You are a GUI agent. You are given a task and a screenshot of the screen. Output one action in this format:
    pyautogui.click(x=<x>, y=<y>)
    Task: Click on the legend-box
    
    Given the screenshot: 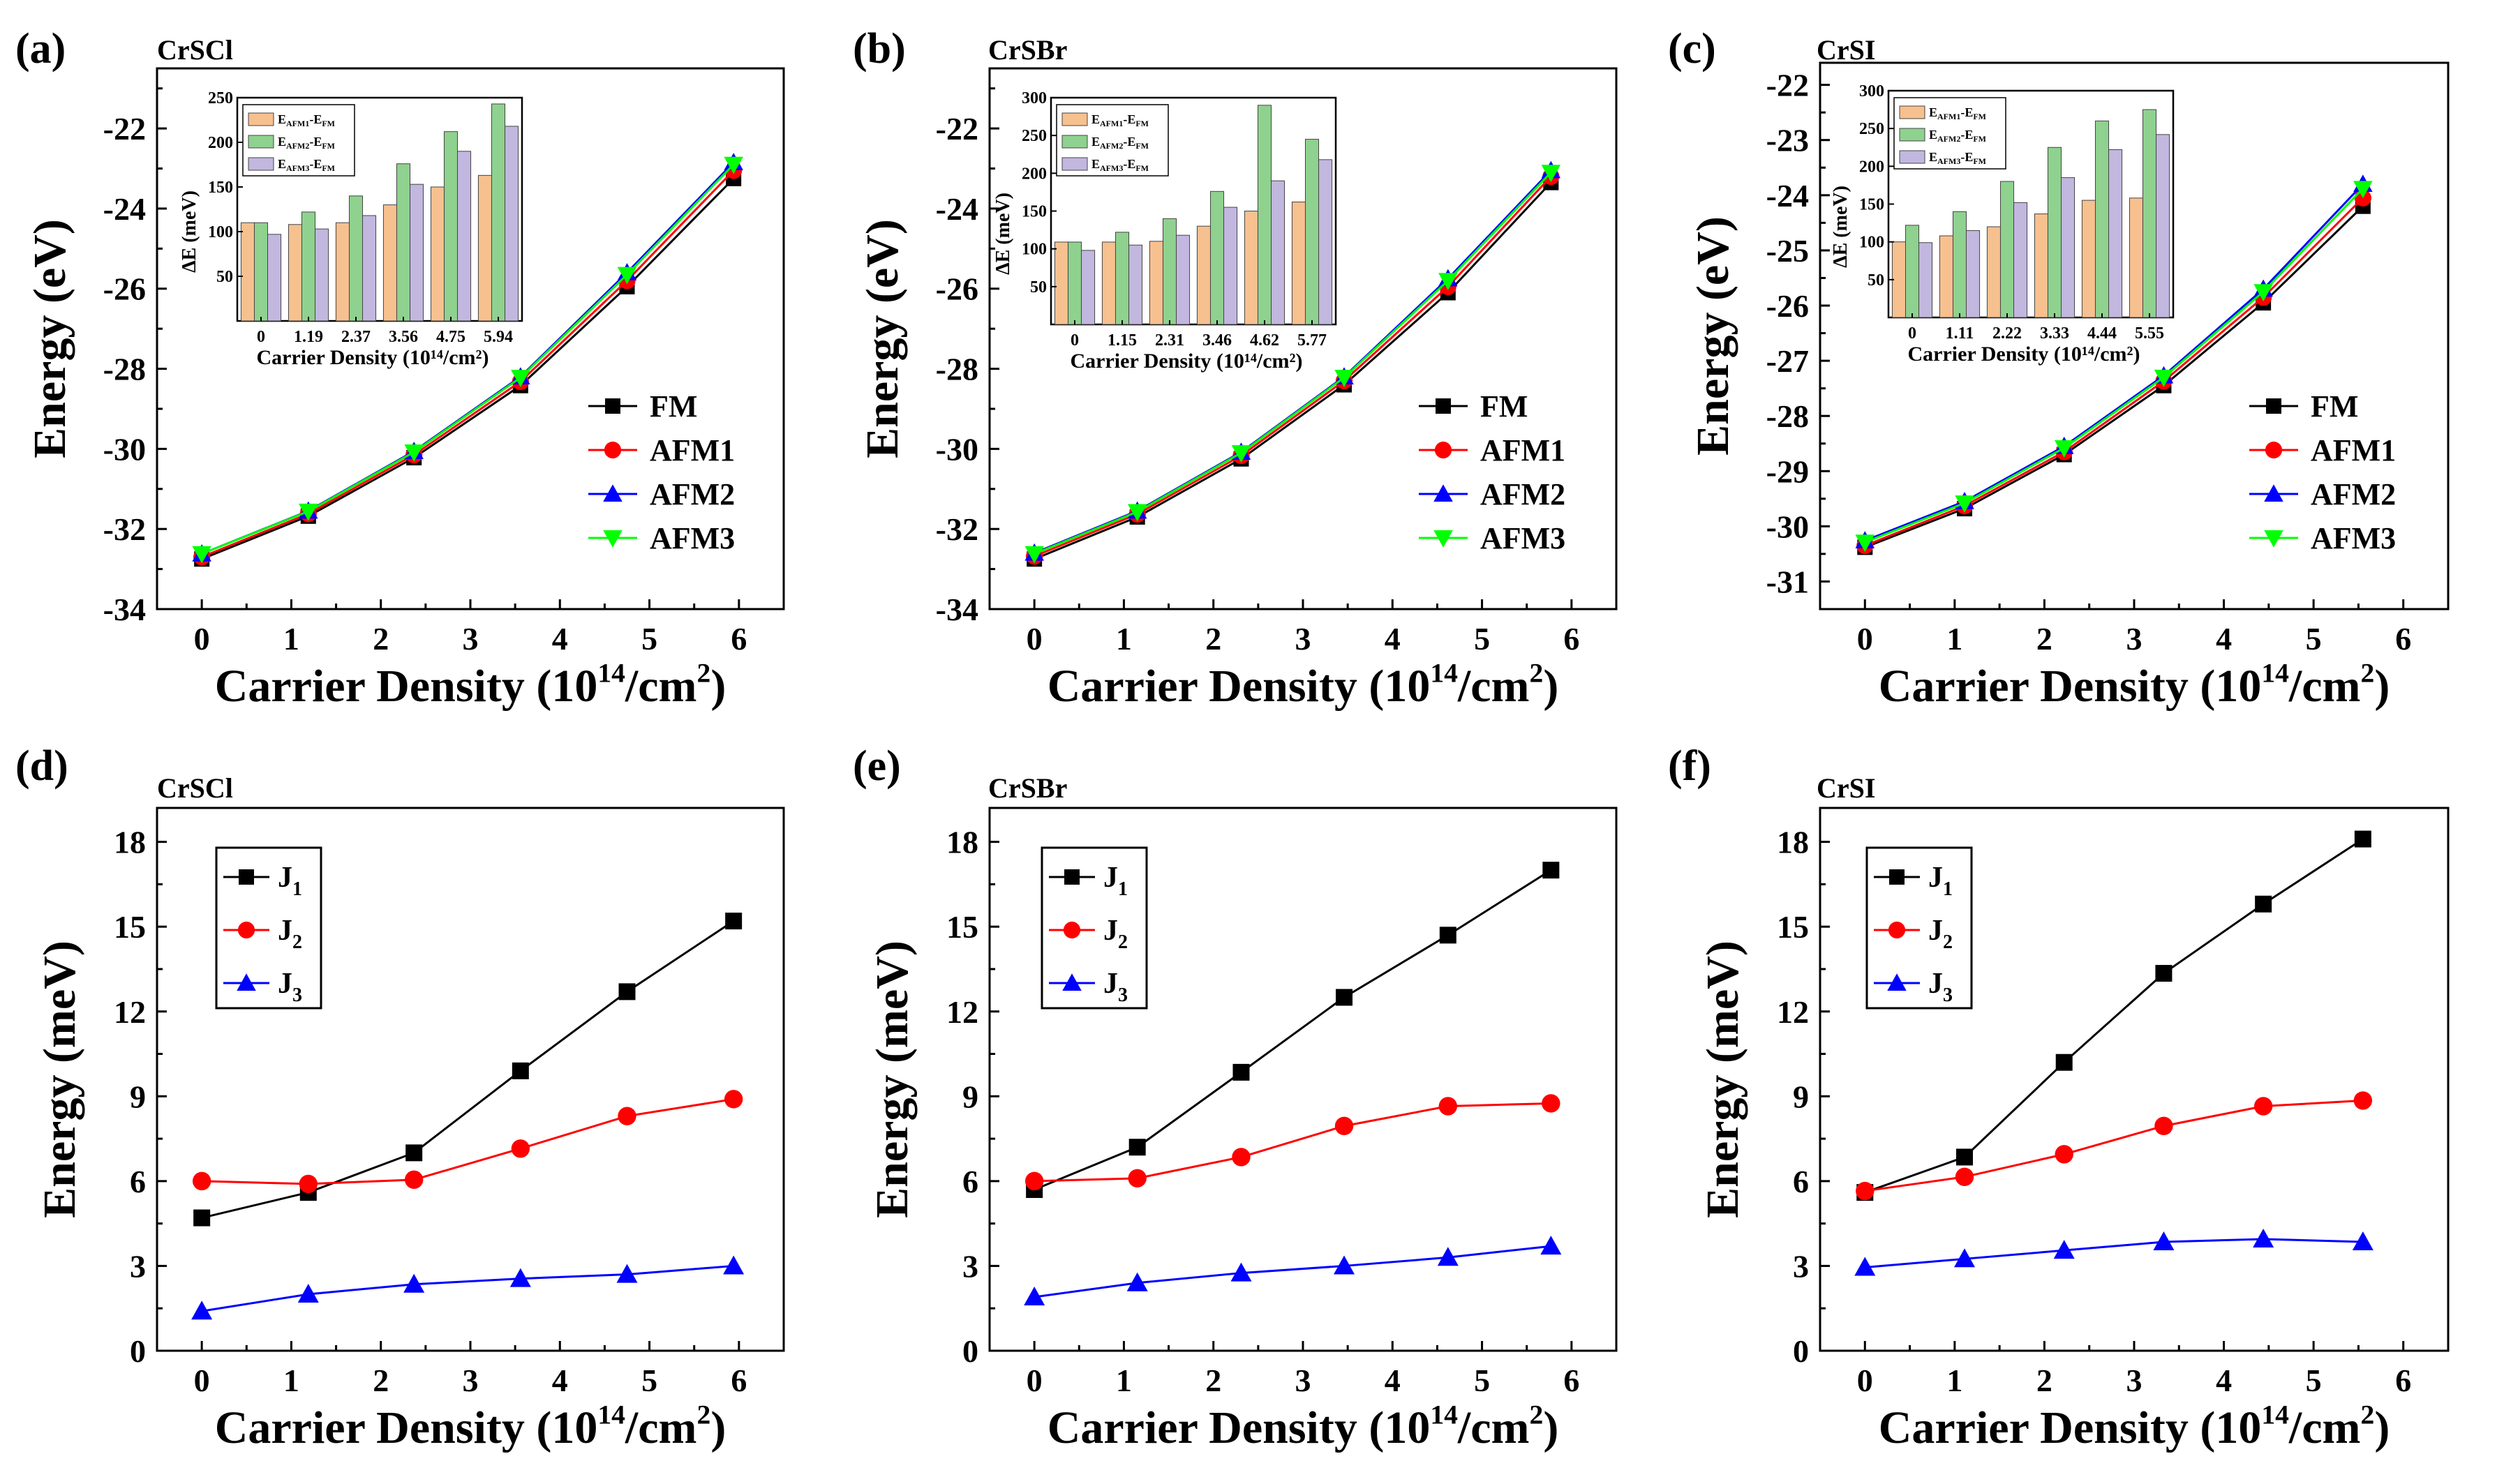 What is the action you would take?
    pyautogui.click(x=268, y=928)
    